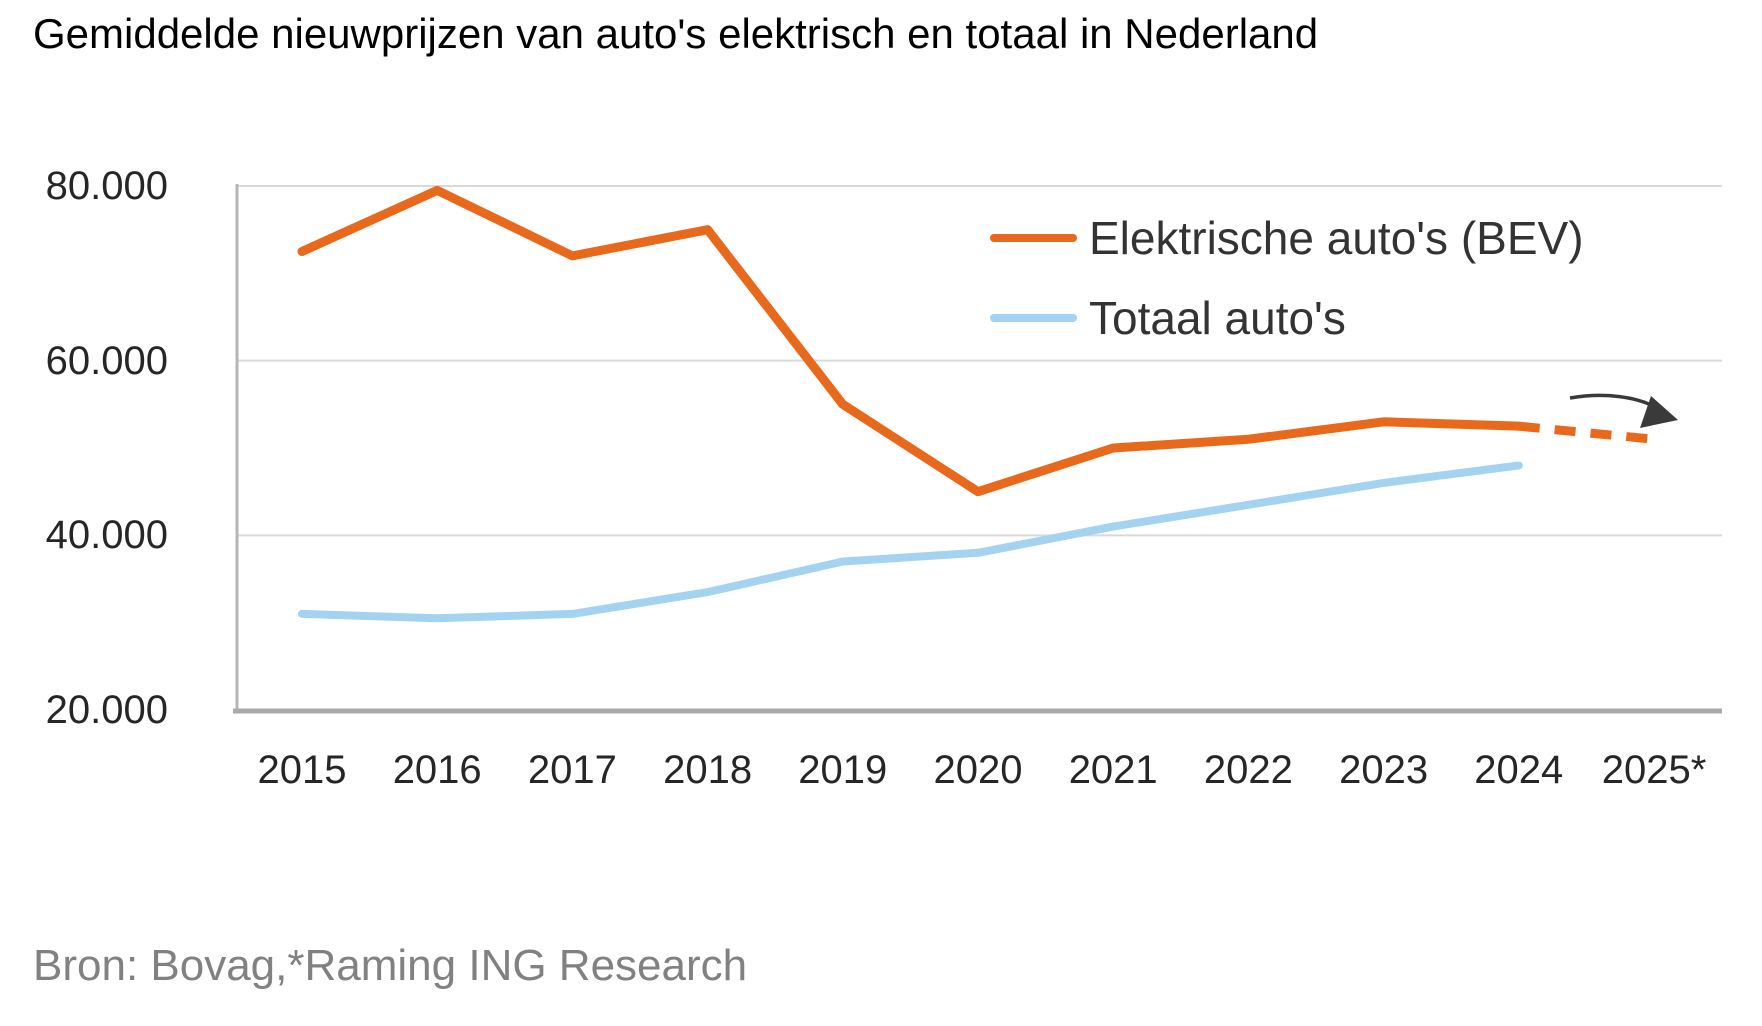 The width and height of the screenshot is (1762, 1026). What do you see at coordinates (1659, 412) in the screenshot?
I see `trend-arrow-head-icon` at bounding box center [1659, 412].